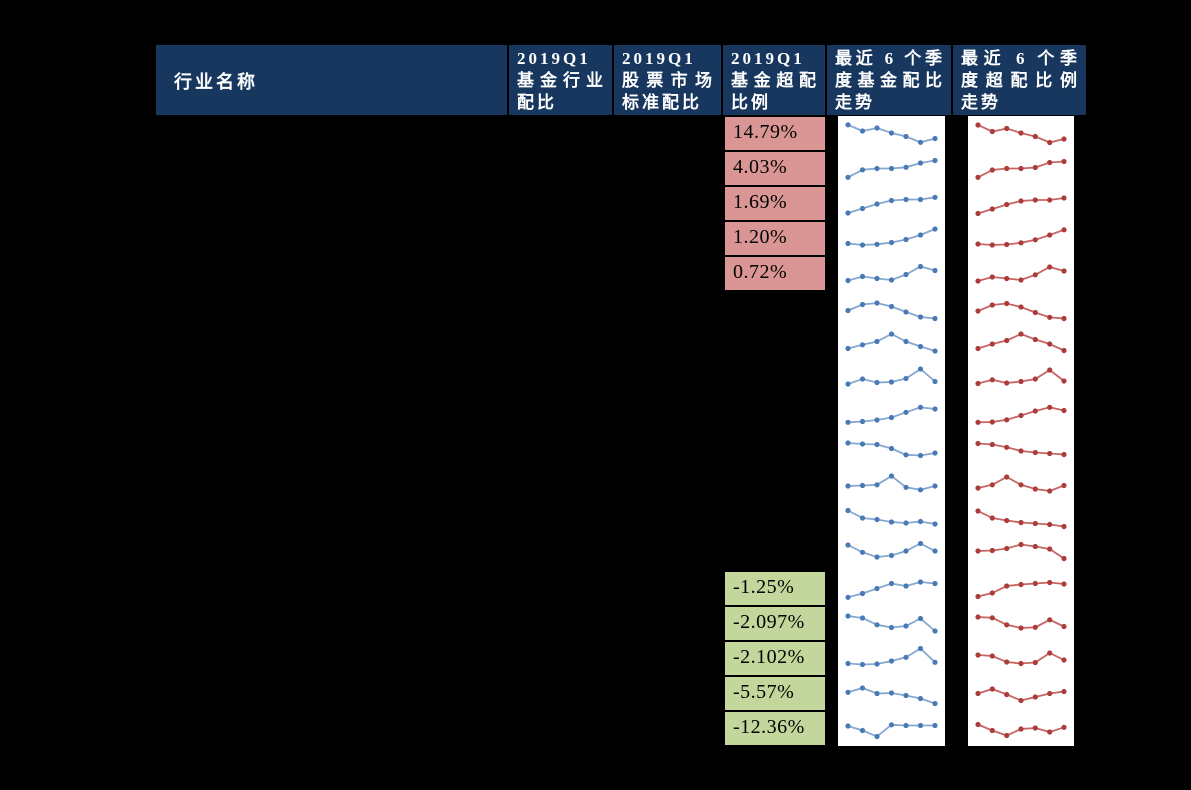  Describe the element at coordinates (1019, 80) in the screenshot. I see `column-header-over-allocation-trend: 最近 6 个季度超配比例走势` at that location.